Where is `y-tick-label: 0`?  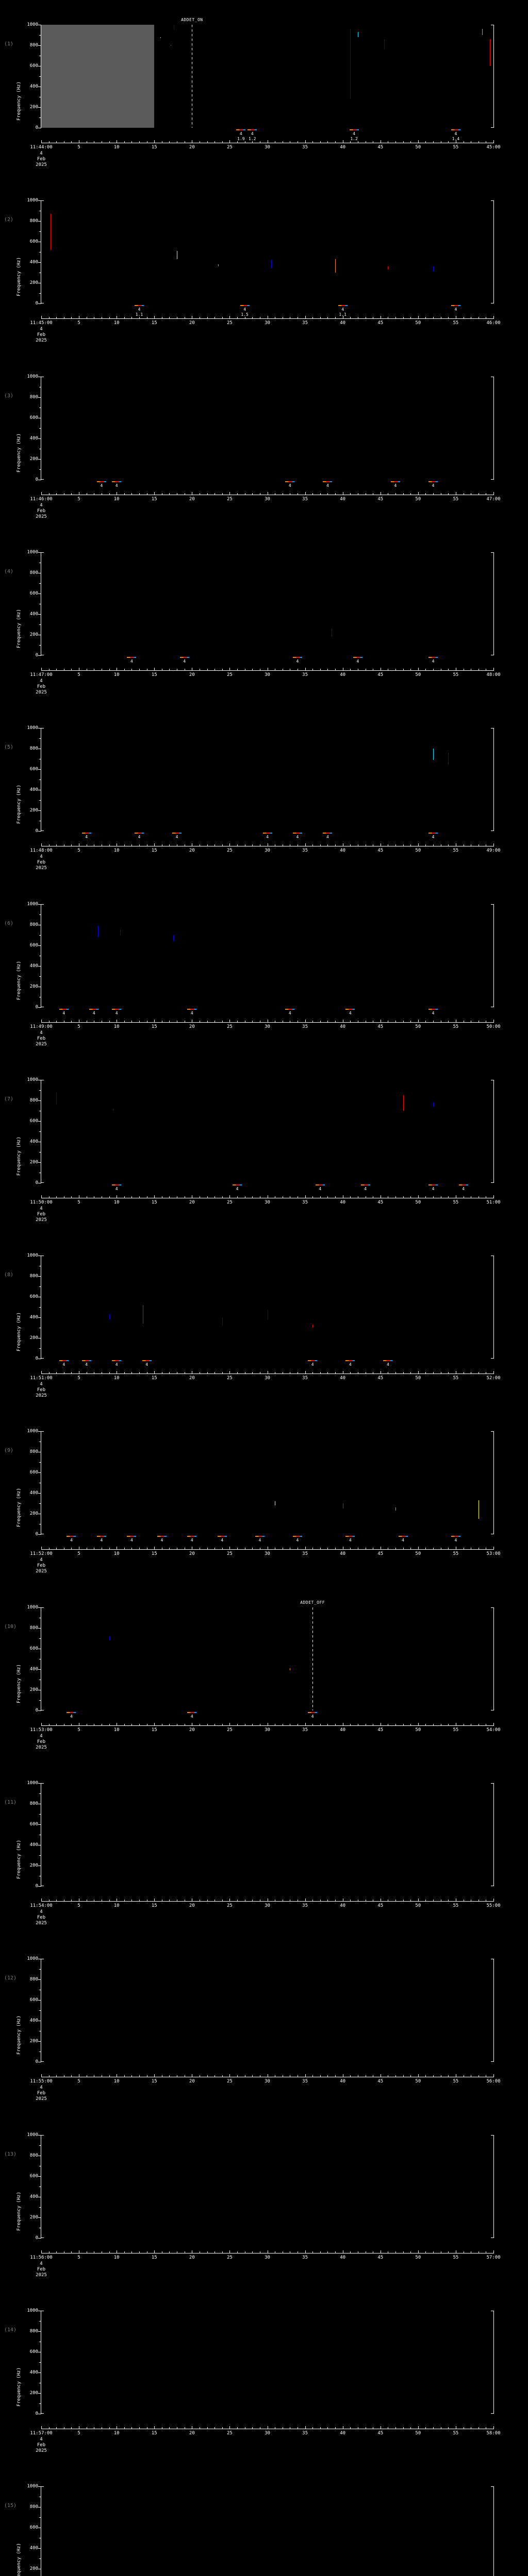 y-tick-label: 0 is located at coordinates (37, 1710).